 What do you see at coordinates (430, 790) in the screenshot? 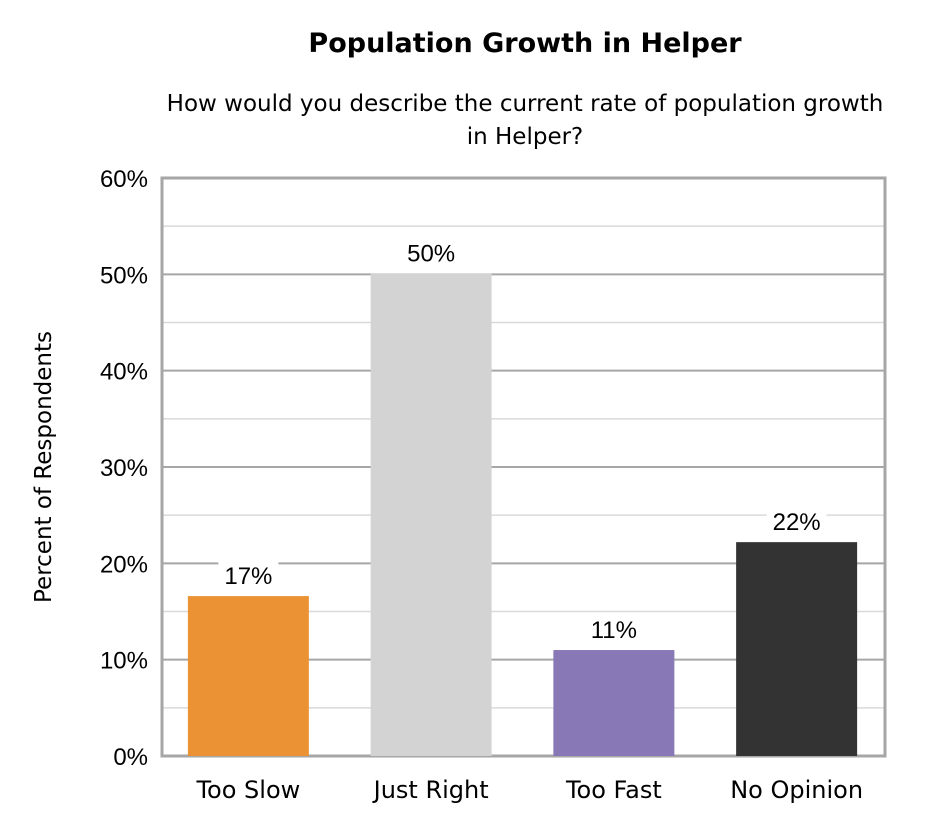
I see `x-tick-label: Just Right` at bounding box center [430, 790].